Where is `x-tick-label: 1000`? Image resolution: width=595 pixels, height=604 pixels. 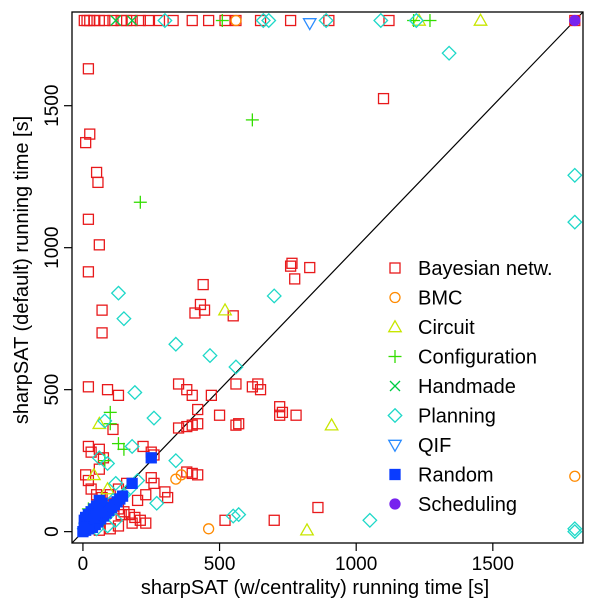
x-tick-label: 1000 is located at coordinates (356, 564).